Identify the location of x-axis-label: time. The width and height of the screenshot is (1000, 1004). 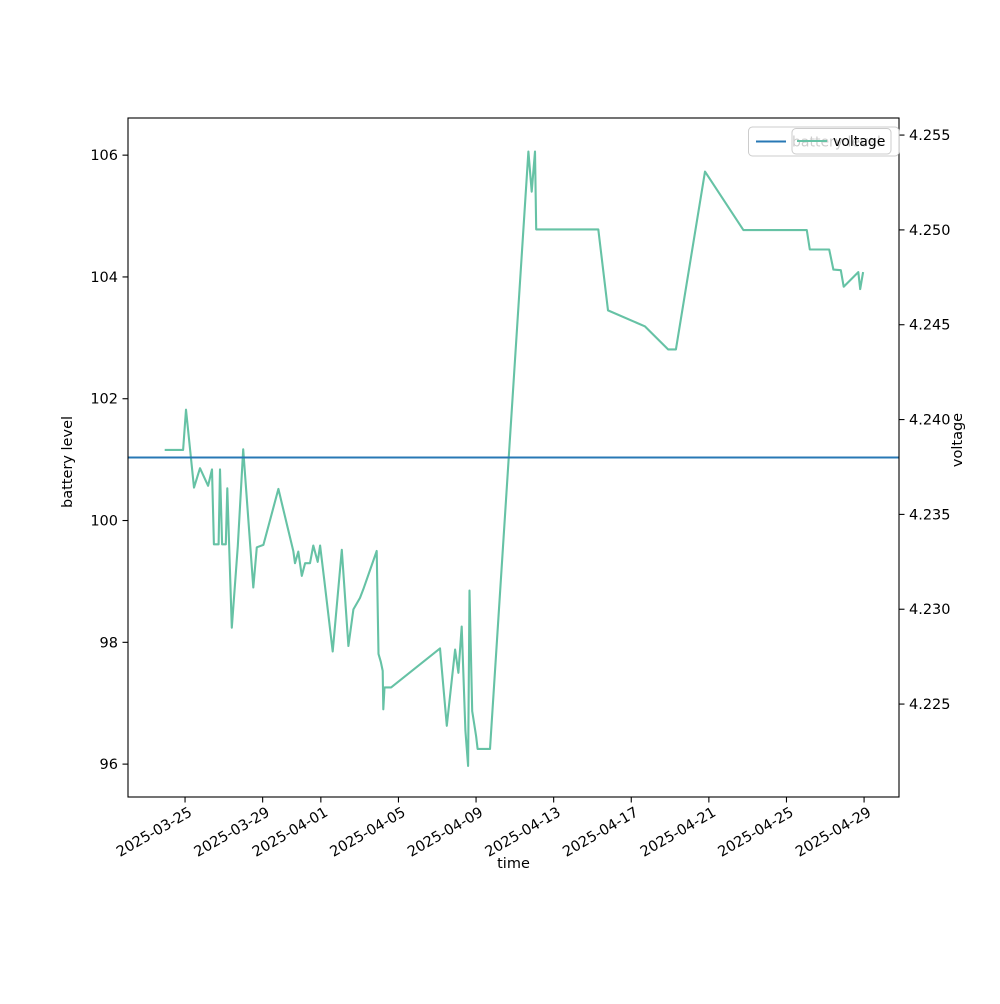
(513, 864).